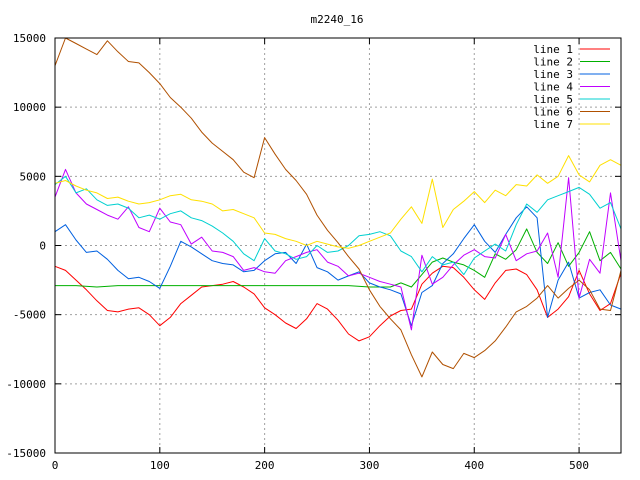 Image resolution: width=640 pixels, height=480 pixels. I want to click on legend-label: line 1, so click(553, 49).